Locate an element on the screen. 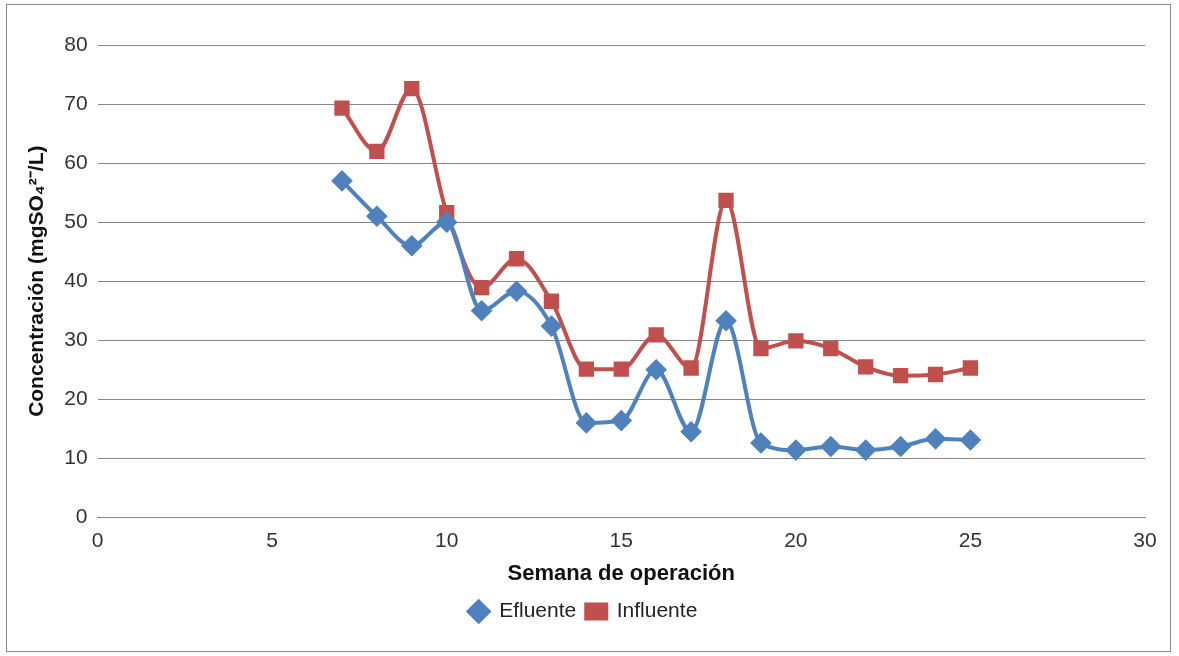 The image size is (1179, 656). x-axis-title: Semana de operación is located at coordinates (621, 572).